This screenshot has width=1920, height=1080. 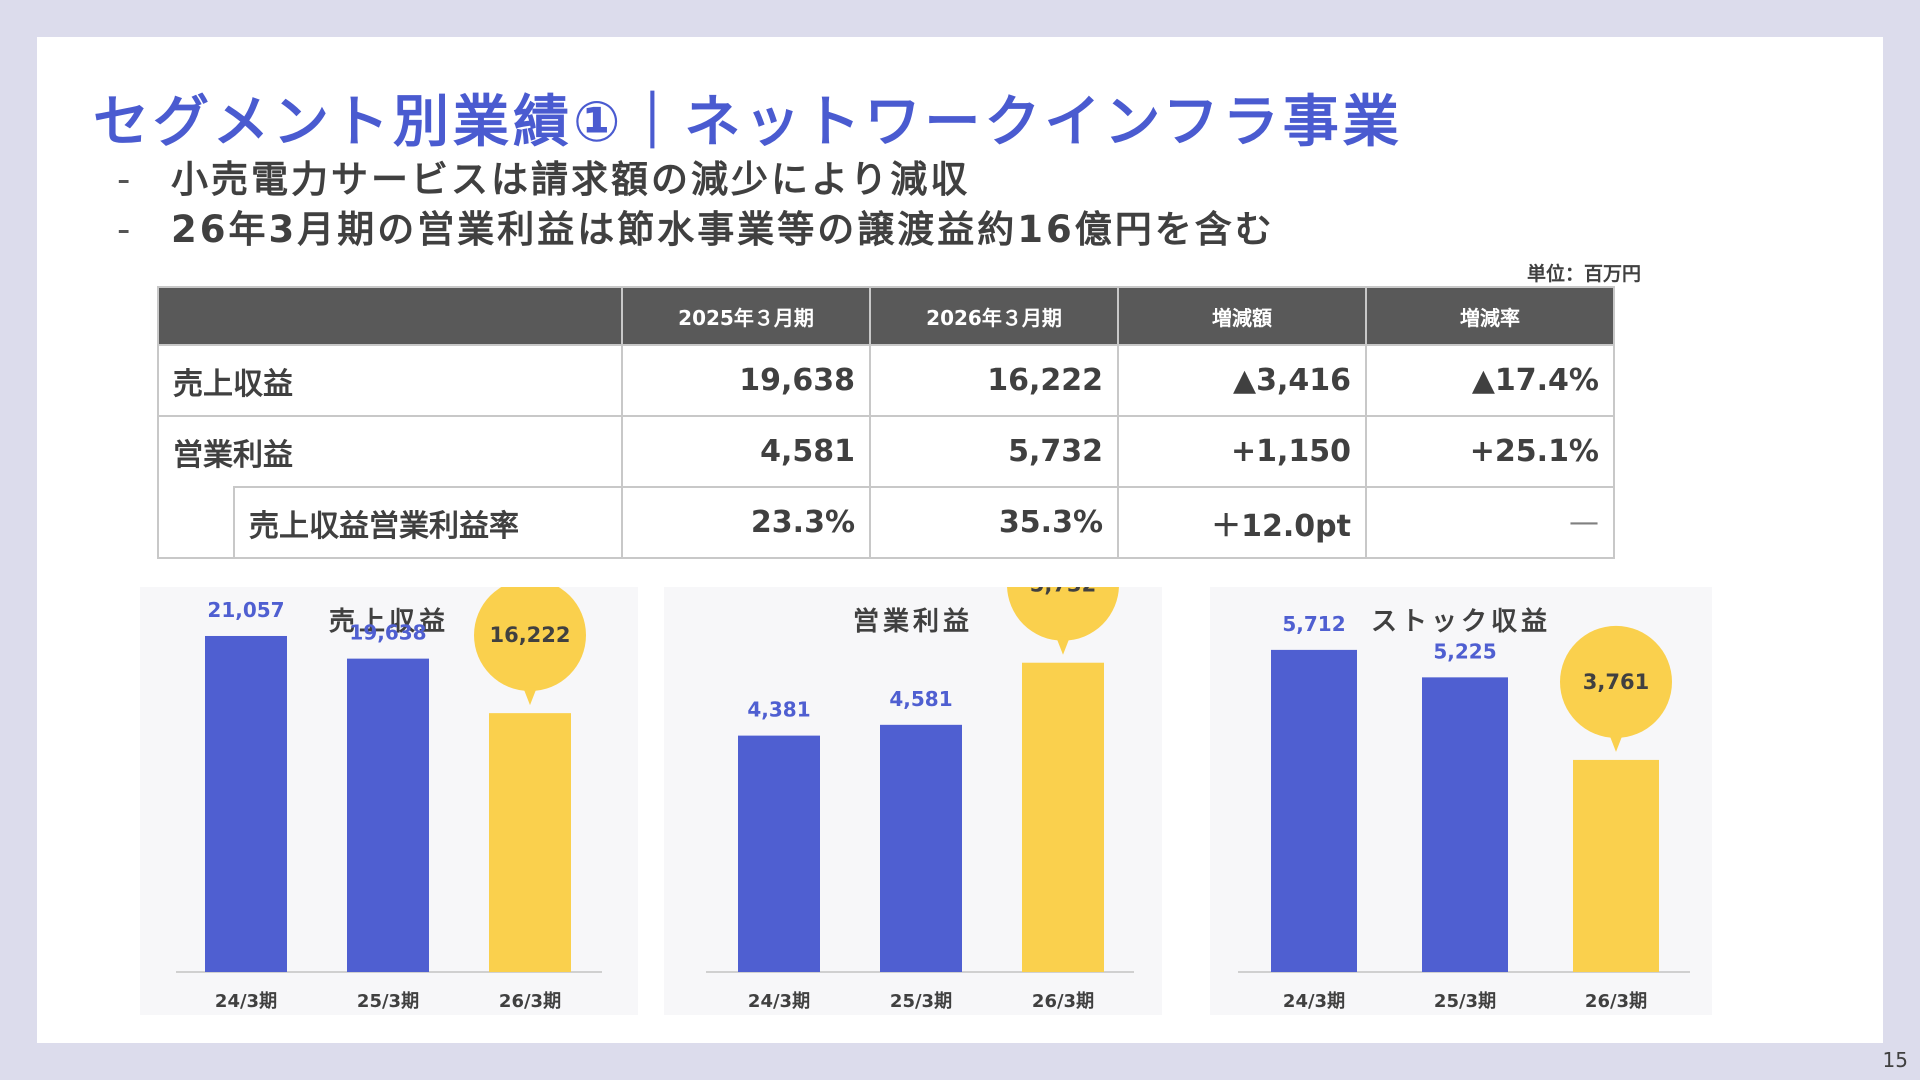 I want to click on bullet-item: -26年3月期の営業利益は節水事業等の譲渡益約16億円を含む, so click(x=696, y=230).